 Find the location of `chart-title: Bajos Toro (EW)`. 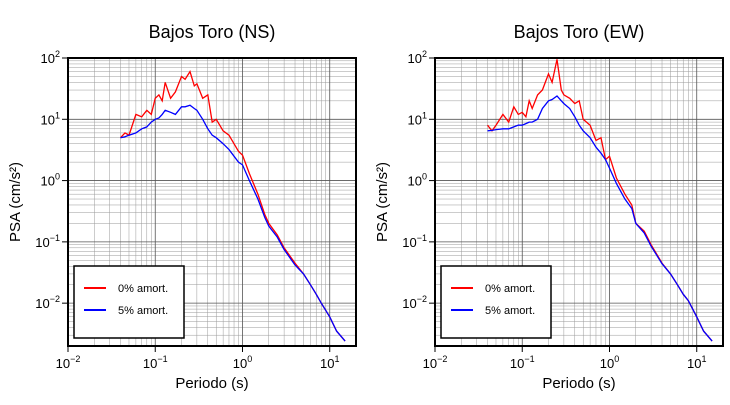

chart-title: Bajos Toro (EW) is located at coordinates (579, 32).